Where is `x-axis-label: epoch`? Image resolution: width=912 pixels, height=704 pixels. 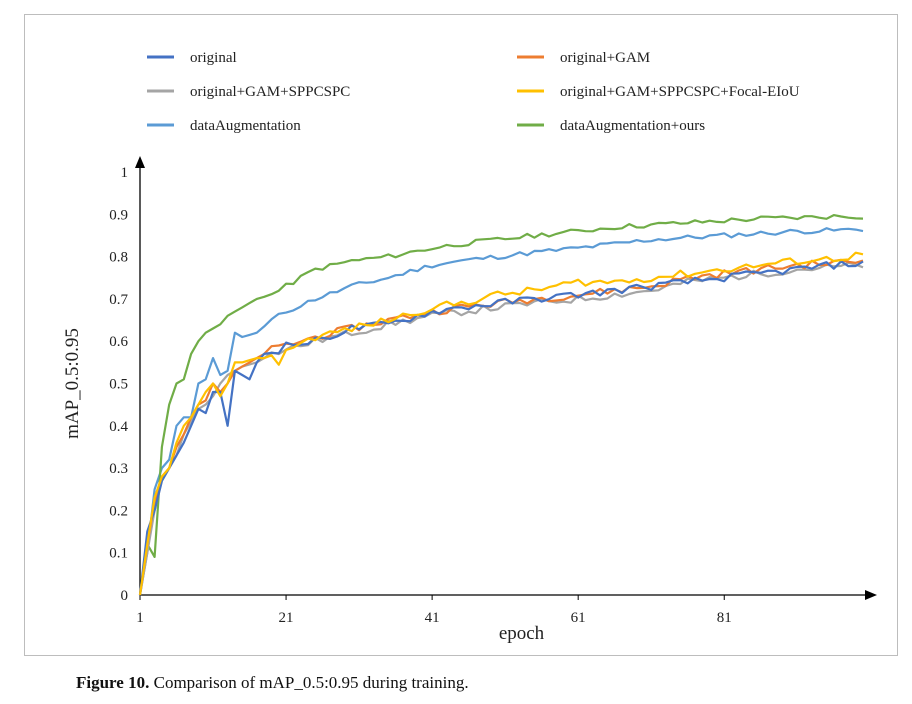 x-axis-label: epoch is located at coordinates (522, 633).